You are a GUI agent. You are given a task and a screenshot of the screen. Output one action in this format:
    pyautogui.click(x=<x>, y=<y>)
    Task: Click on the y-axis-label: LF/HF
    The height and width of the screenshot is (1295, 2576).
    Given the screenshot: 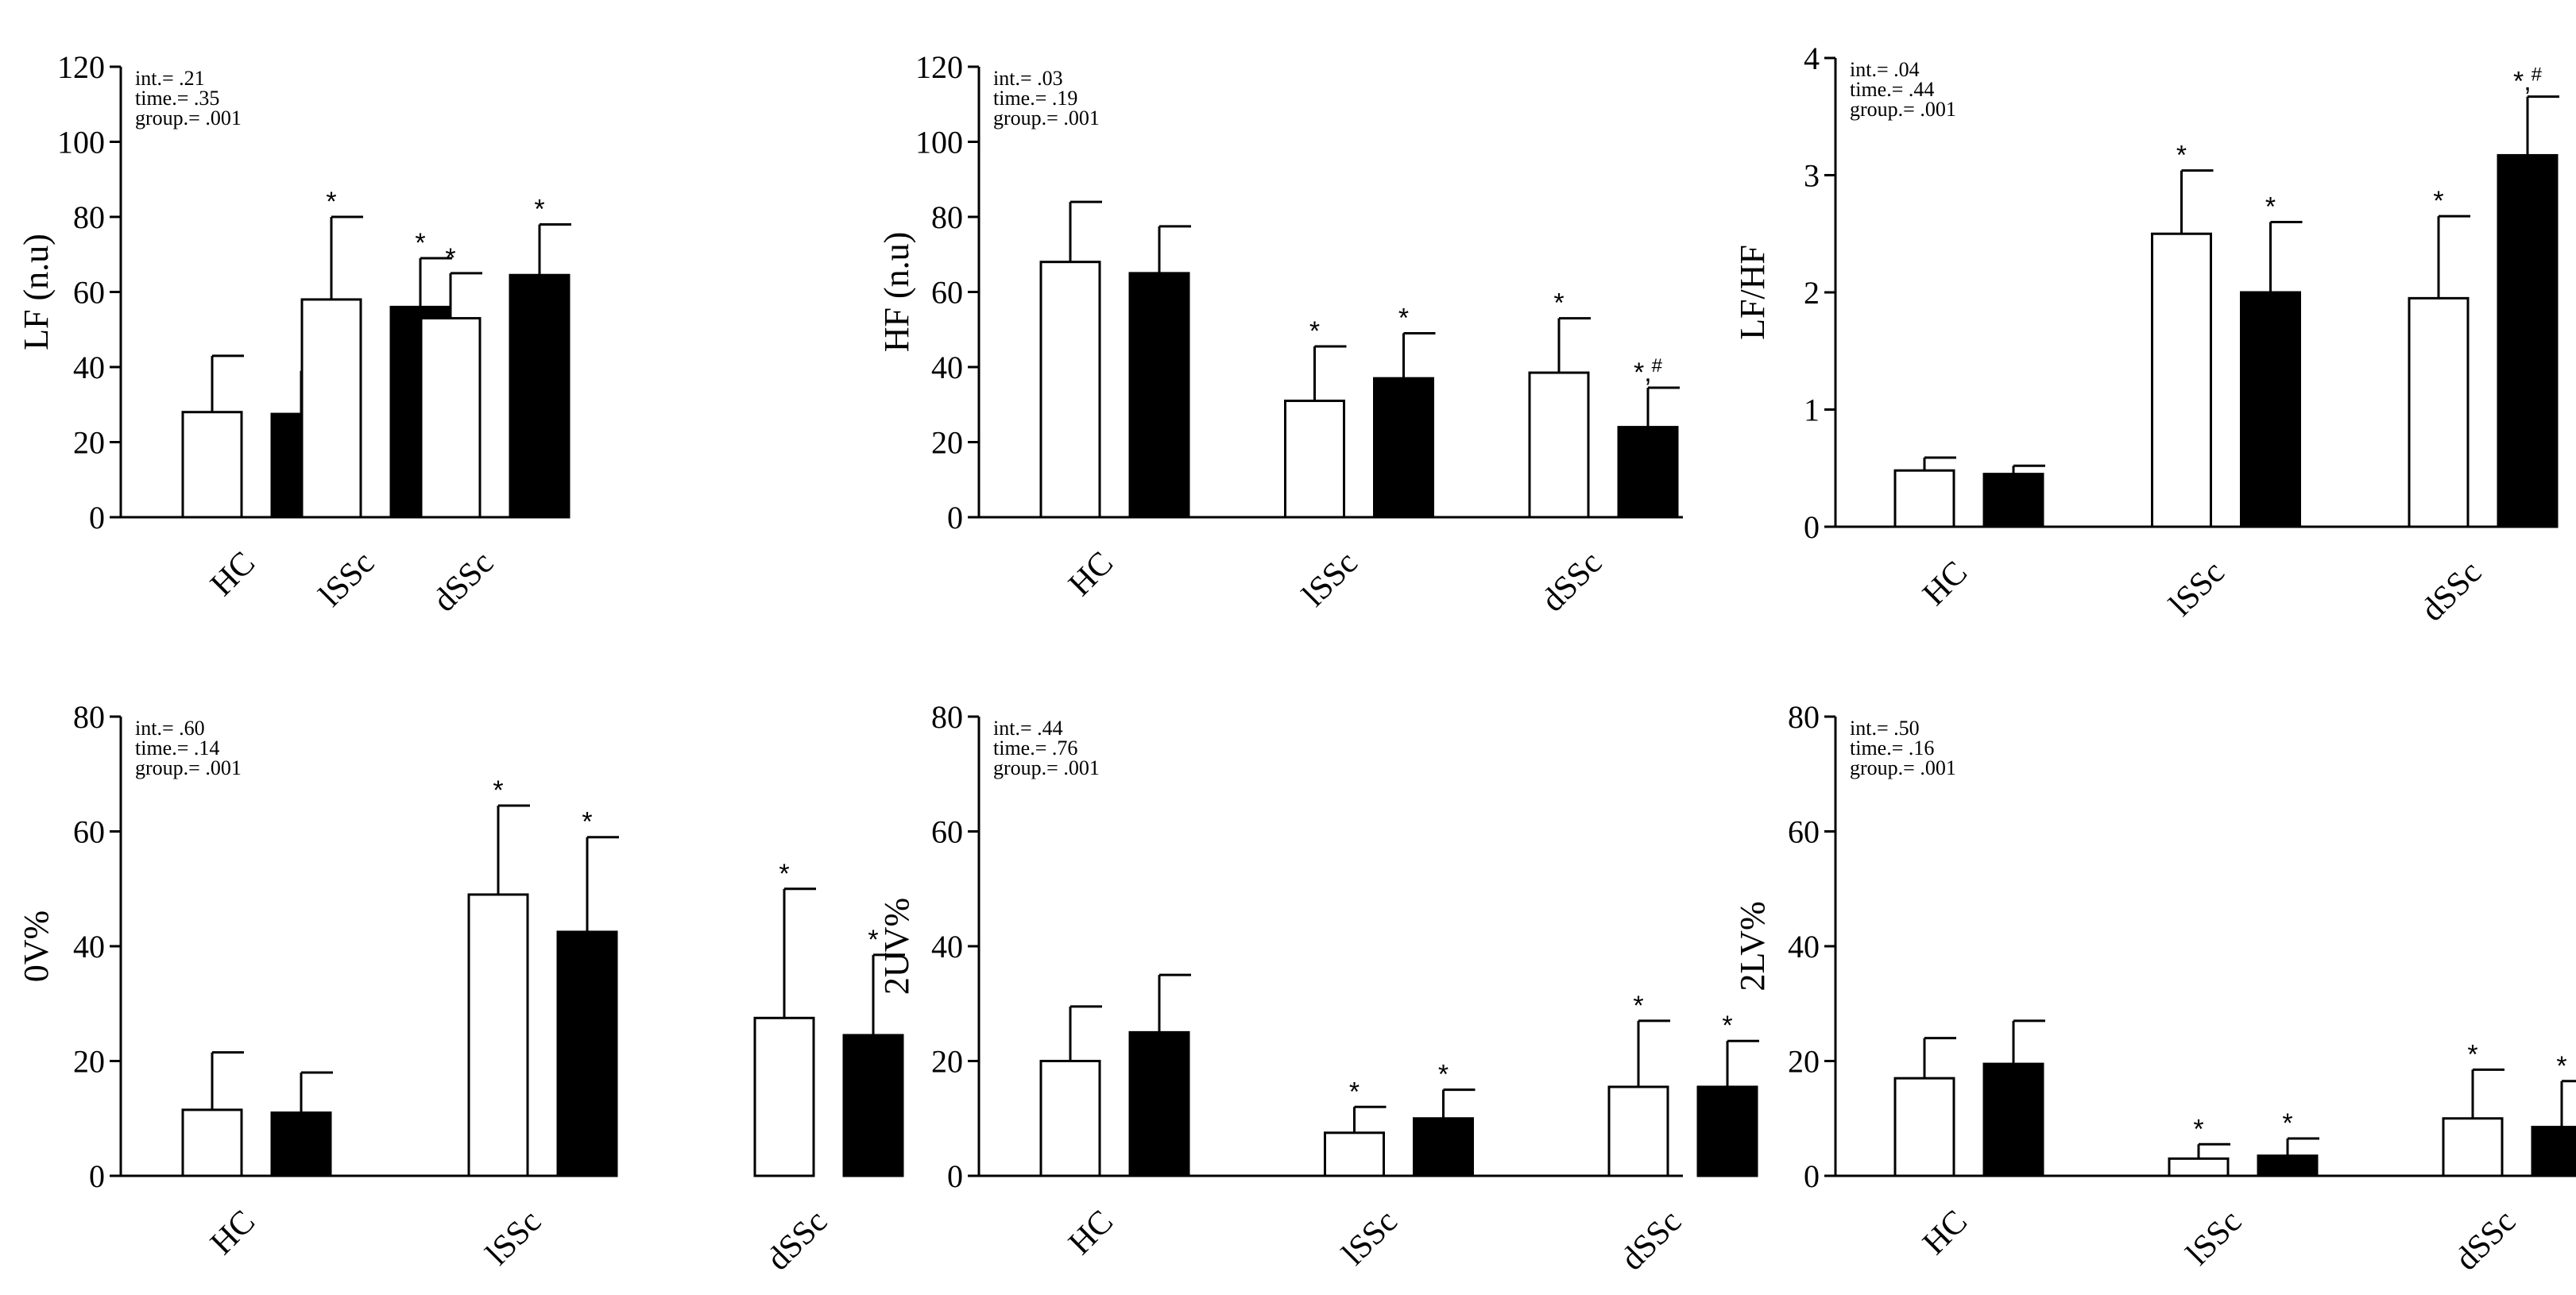 What is the action you would take?
    pyautogui.click(x=1752, y=292)
    